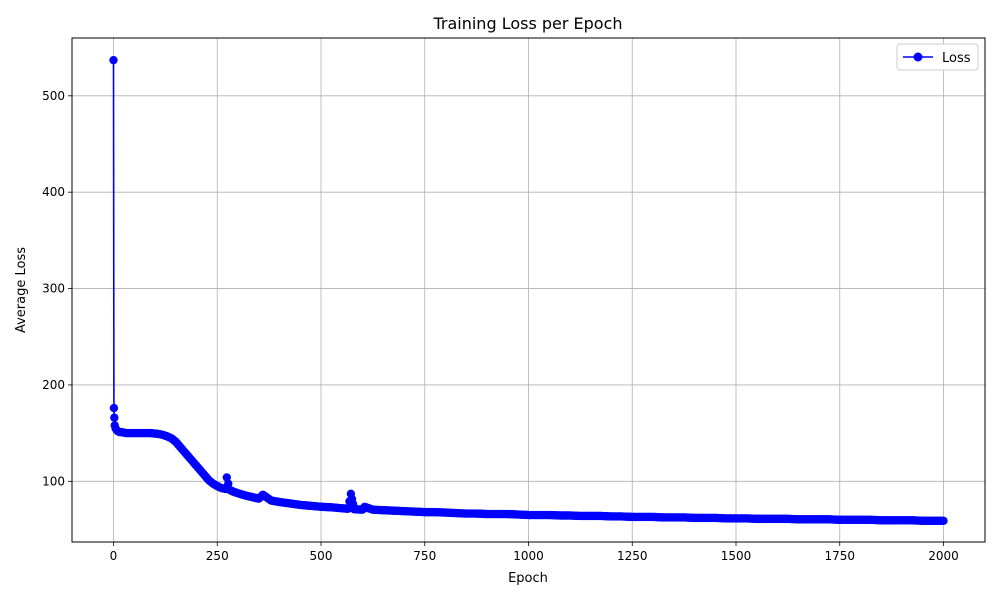  I want to click on y-axis-title: Average Loss, so click(21, 290).